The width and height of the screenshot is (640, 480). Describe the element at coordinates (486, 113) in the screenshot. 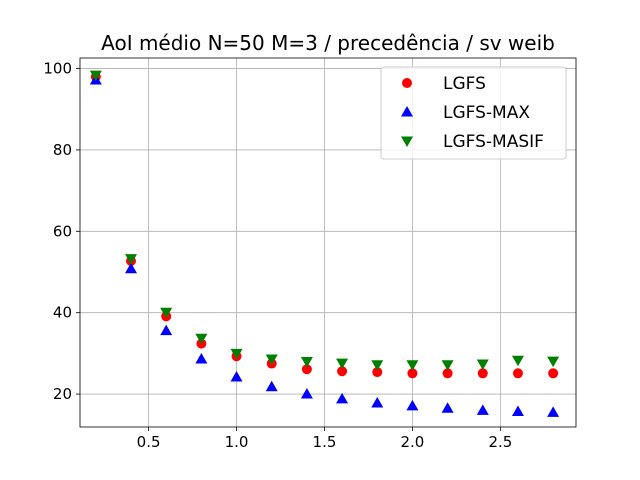

I see `legend-label: LGFS-MAX` at that location.